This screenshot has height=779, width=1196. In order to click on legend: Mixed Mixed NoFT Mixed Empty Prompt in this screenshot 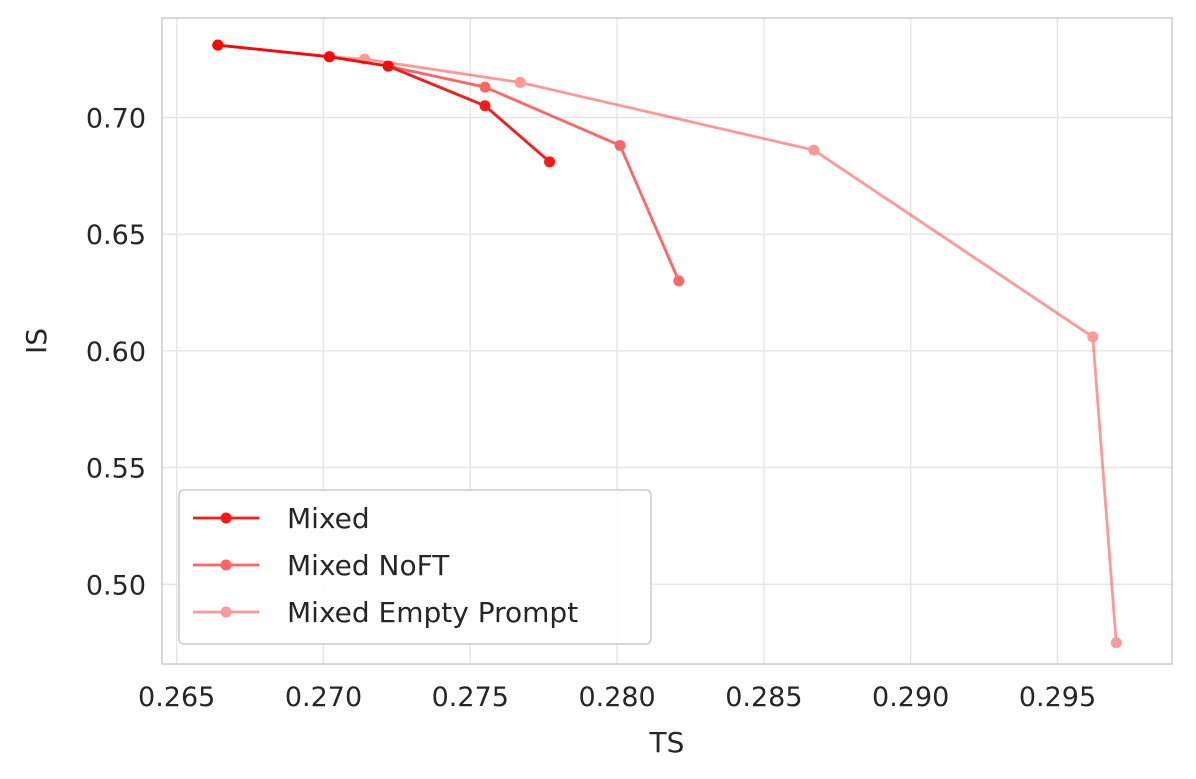, I will do `click(415, 567)`.